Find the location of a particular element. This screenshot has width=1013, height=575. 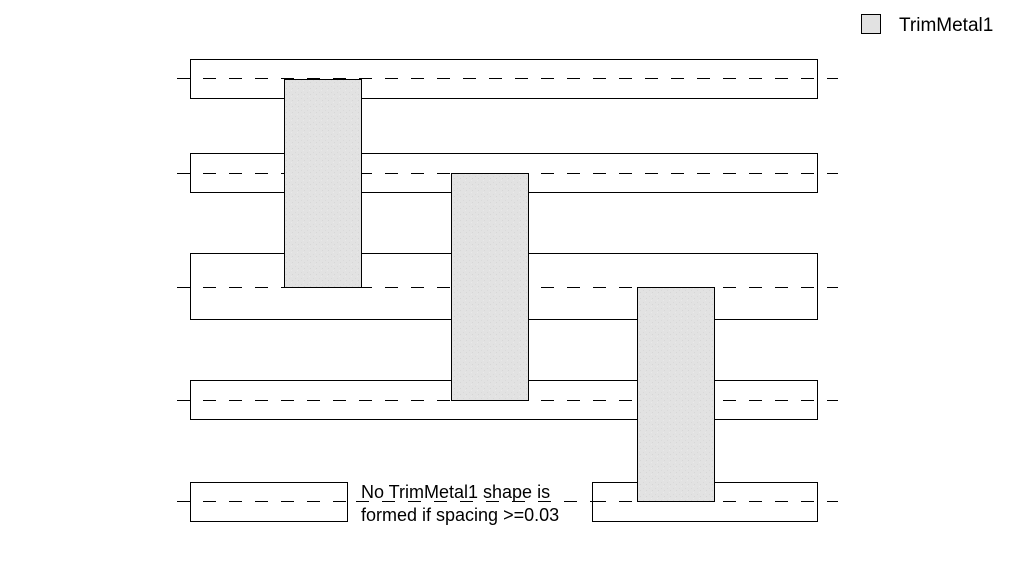

legend-swatch is located at coordinates (871, 24).